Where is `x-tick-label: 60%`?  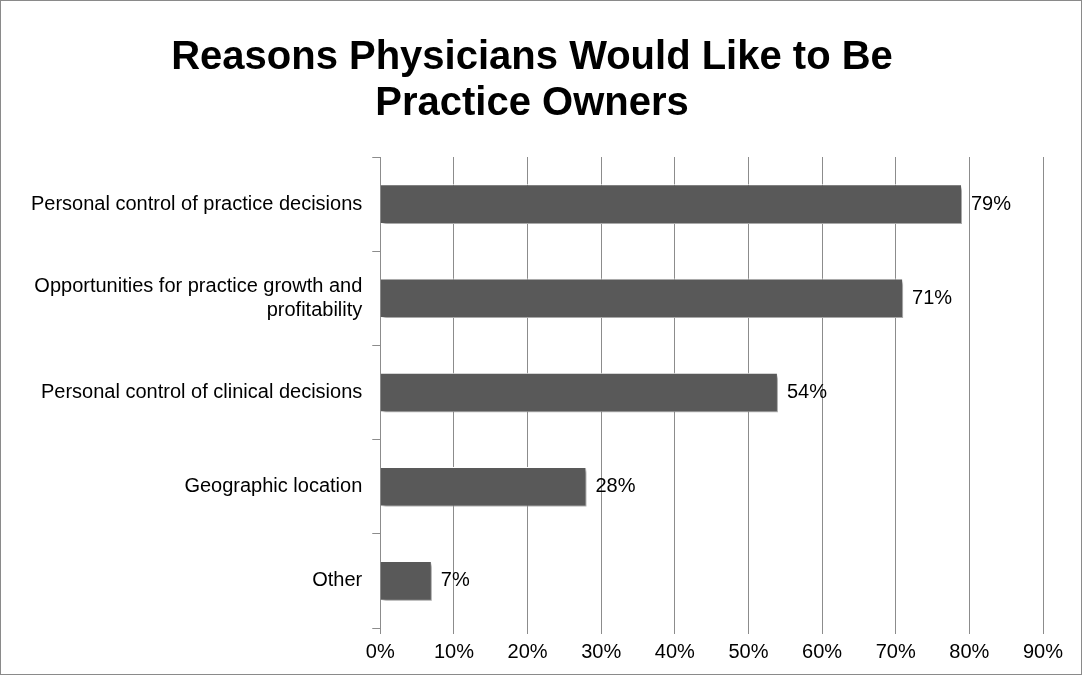 x-tick-label: 60% is located at coordinates (822, 650).